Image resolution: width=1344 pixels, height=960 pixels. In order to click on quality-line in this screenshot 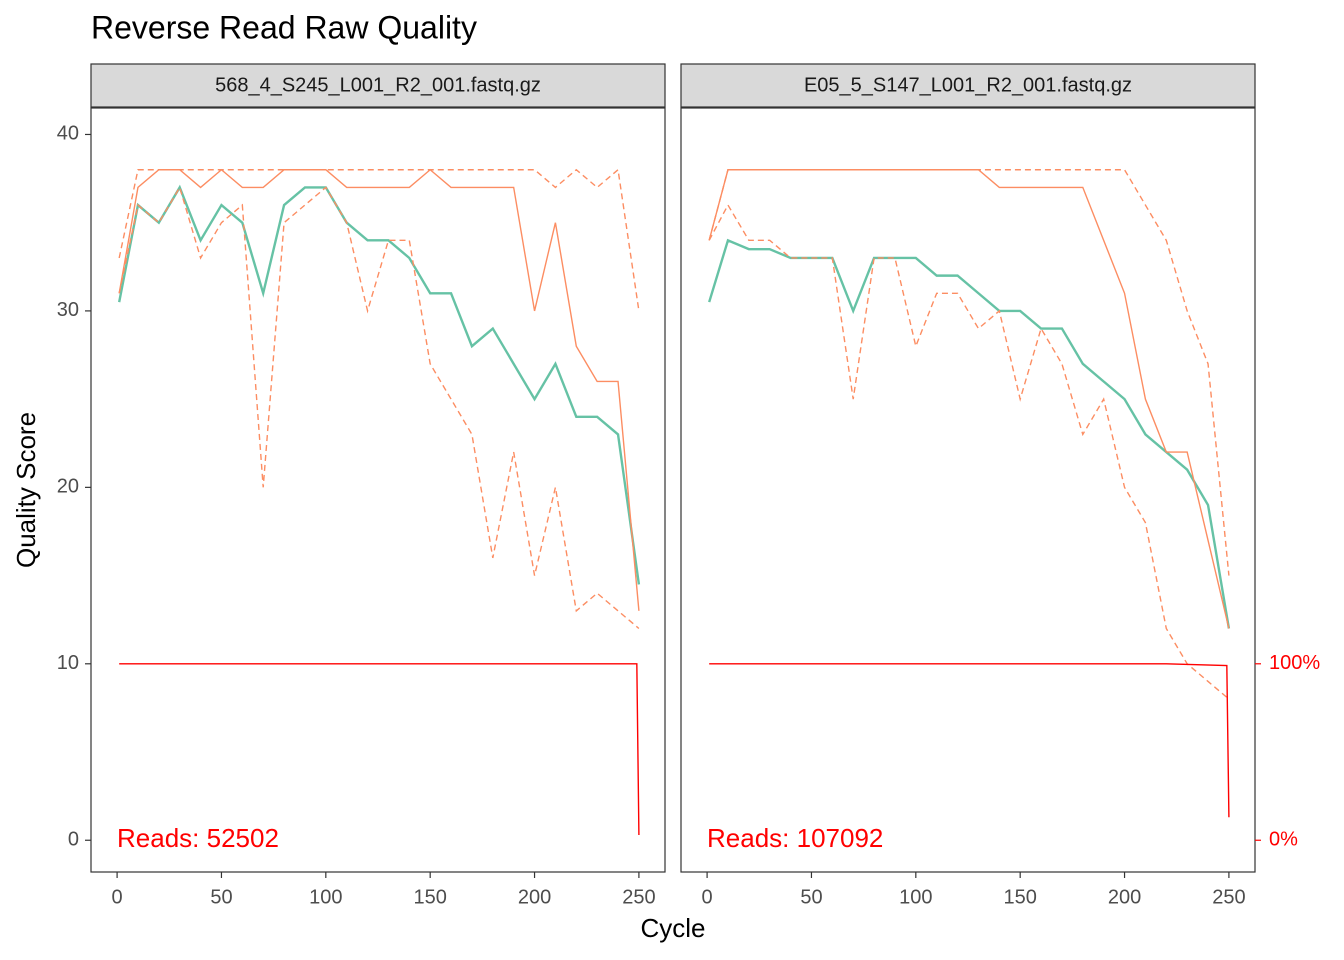, I will do `click(379, 240)`.